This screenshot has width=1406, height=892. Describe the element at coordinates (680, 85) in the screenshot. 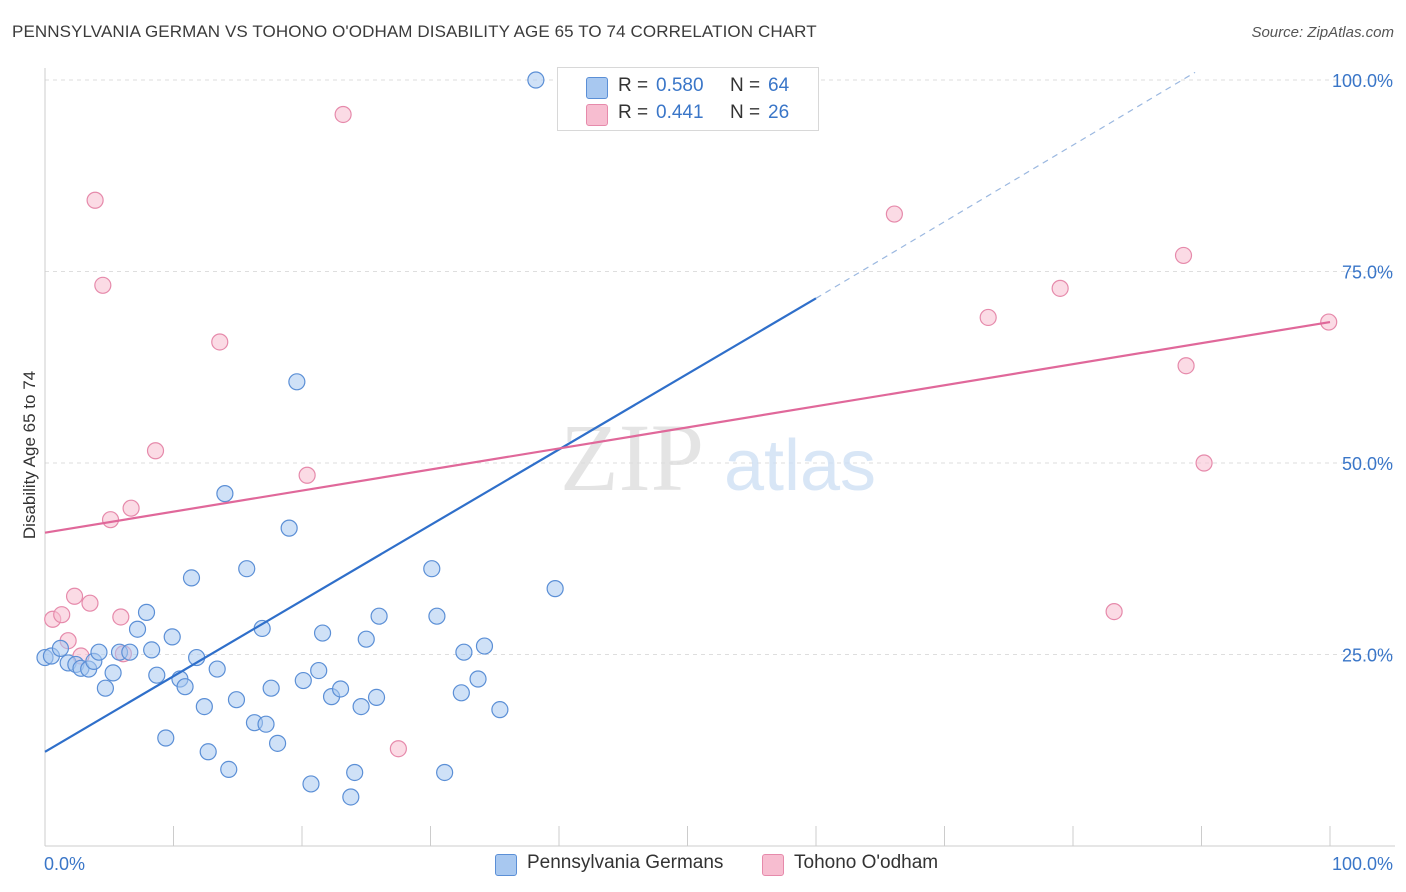

I see `legend-r-value: 0.580` at that location.